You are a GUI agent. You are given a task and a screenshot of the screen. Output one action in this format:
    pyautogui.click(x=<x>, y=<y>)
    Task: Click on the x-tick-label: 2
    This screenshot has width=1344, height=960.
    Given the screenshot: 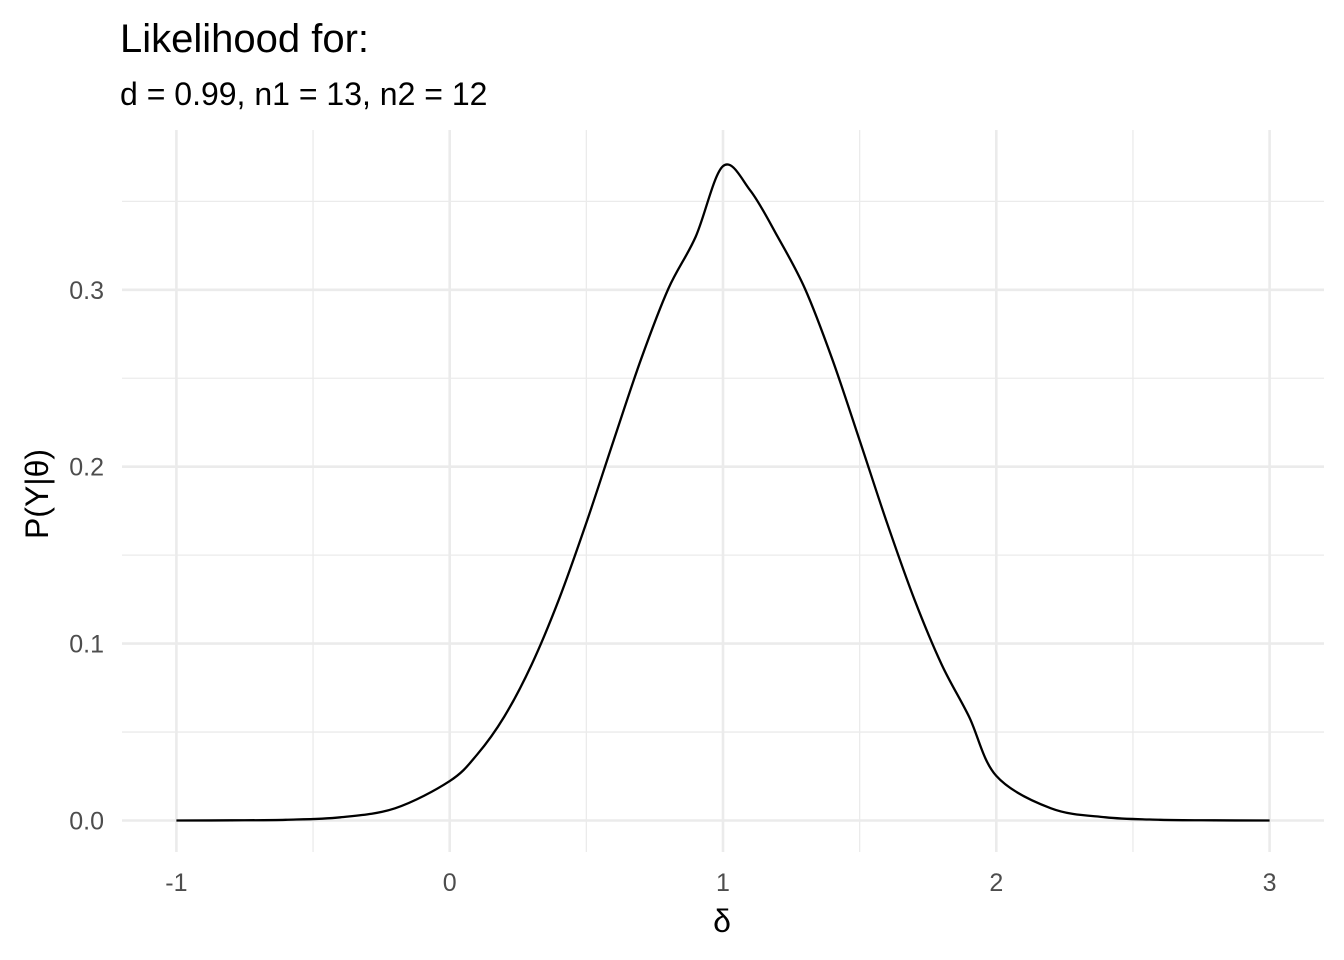 What is the action you would take?
    pyautogui.click(x=996, y=883)
    